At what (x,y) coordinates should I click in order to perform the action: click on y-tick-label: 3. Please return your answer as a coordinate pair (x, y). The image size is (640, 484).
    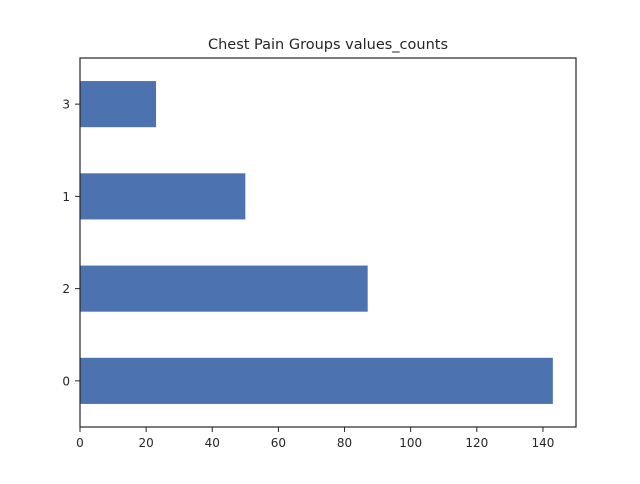
    Looking at the image, I should click on (66, 105).